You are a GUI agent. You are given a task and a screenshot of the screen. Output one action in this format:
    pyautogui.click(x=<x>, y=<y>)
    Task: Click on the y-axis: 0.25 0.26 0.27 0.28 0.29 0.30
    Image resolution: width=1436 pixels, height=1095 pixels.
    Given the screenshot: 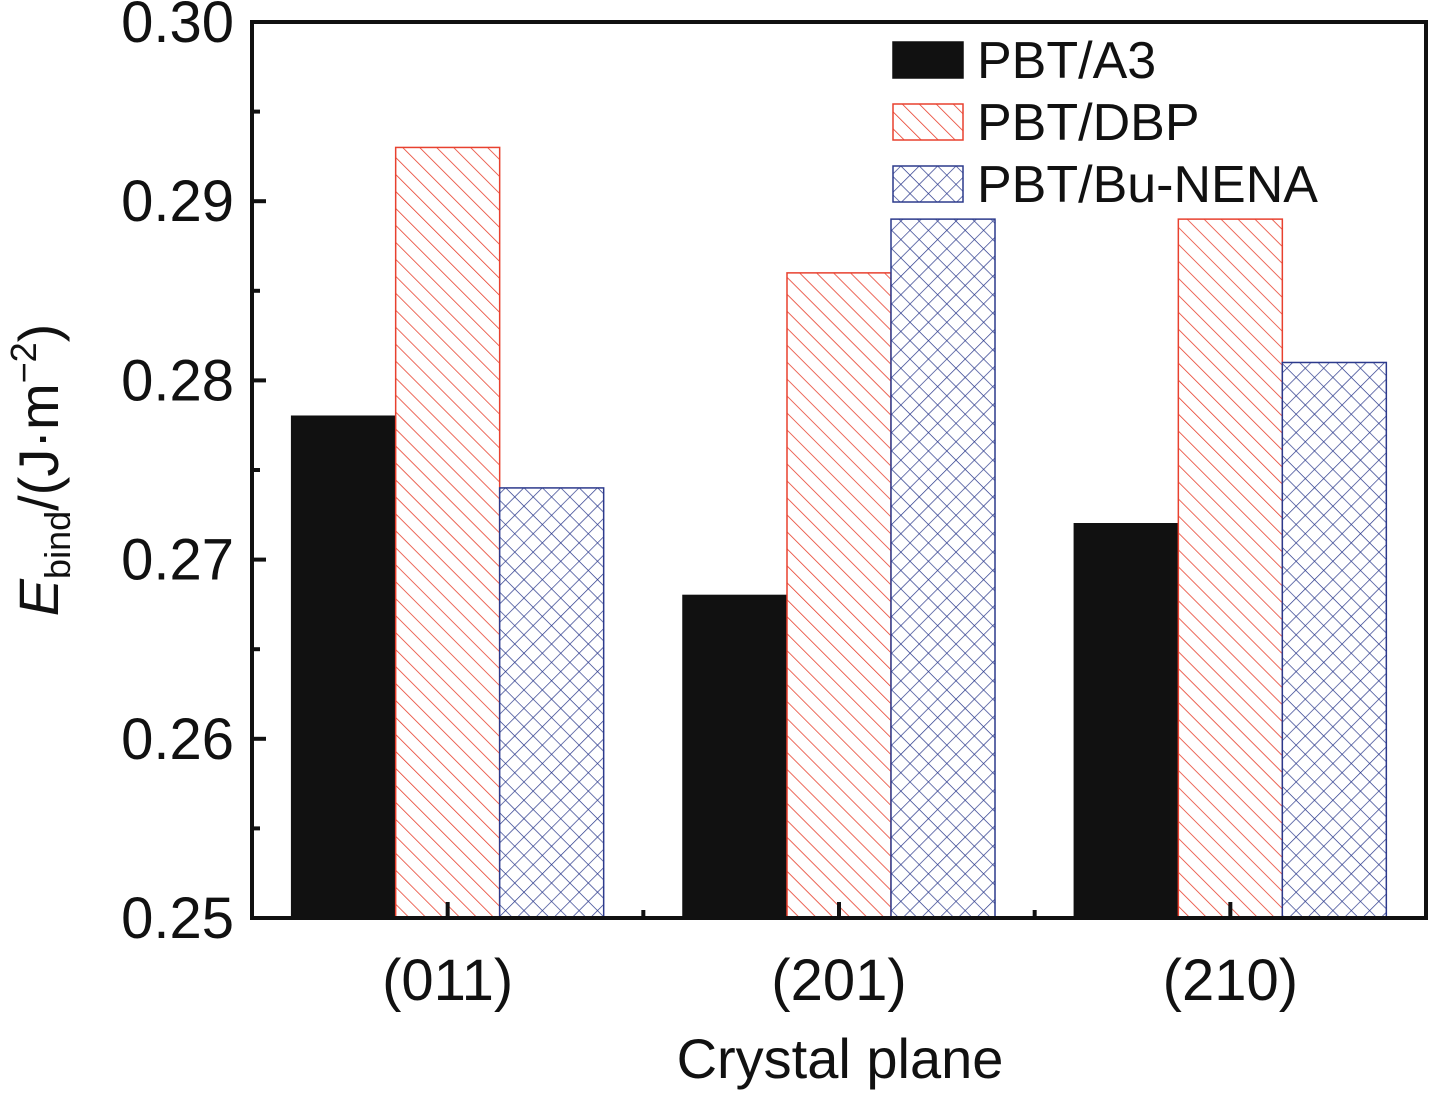 What is the action you would take?
    pyautogui.click(x=193, y=475)
    